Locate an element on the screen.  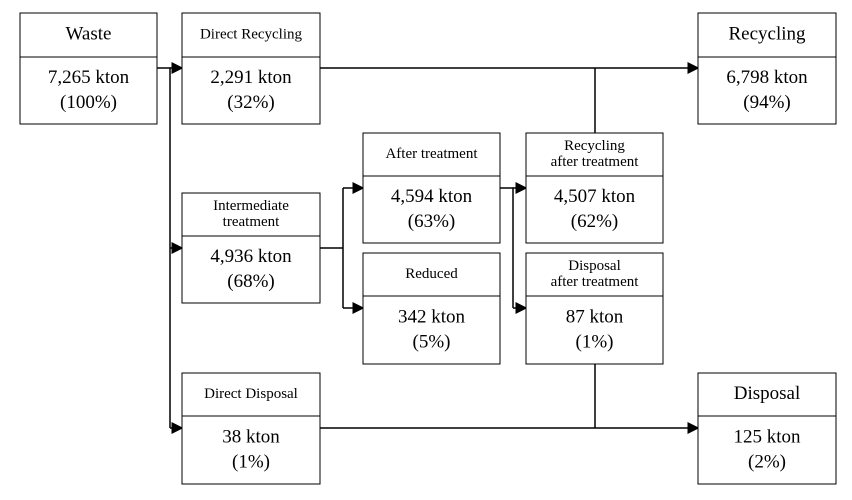
node-box: Waste 7,265 kton (100%) is located at coordinates (88, 68).